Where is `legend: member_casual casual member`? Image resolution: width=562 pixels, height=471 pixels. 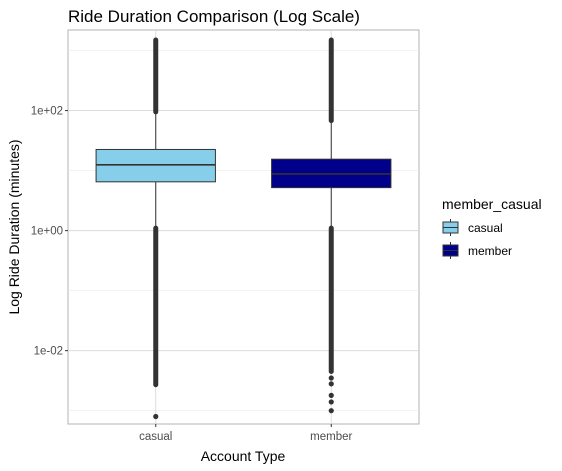
legend: member_casual casual member is located at coordinates (492, 227).